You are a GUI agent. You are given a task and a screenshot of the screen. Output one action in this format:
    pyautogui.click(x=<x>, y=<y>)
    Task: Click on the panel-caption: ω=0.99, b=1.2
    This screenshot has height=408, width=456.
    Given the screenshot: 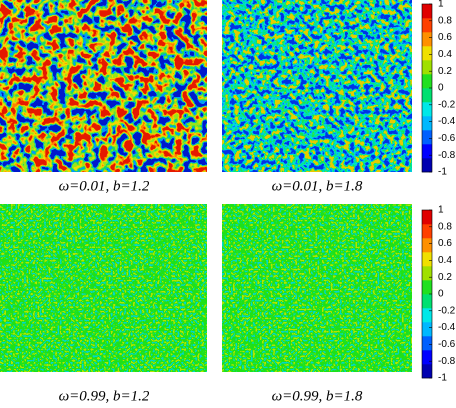 What is the action you would take?
    pyautogui.click(x=104, y=396)
    